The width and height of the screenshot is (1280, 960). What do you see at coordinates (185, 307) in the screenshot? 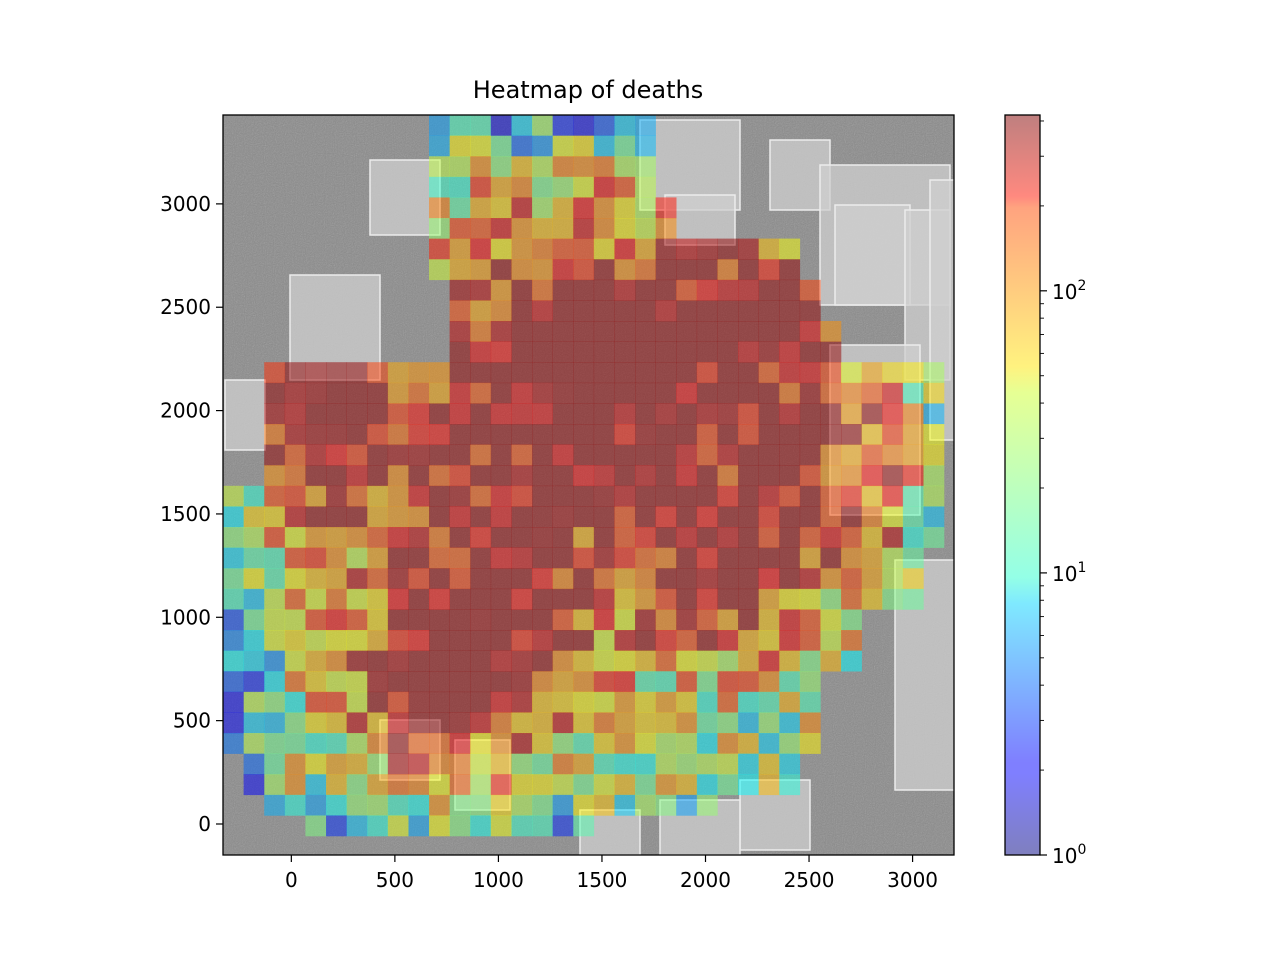
I see `y-tick-label: 2500` at bounding box center [185, 307].